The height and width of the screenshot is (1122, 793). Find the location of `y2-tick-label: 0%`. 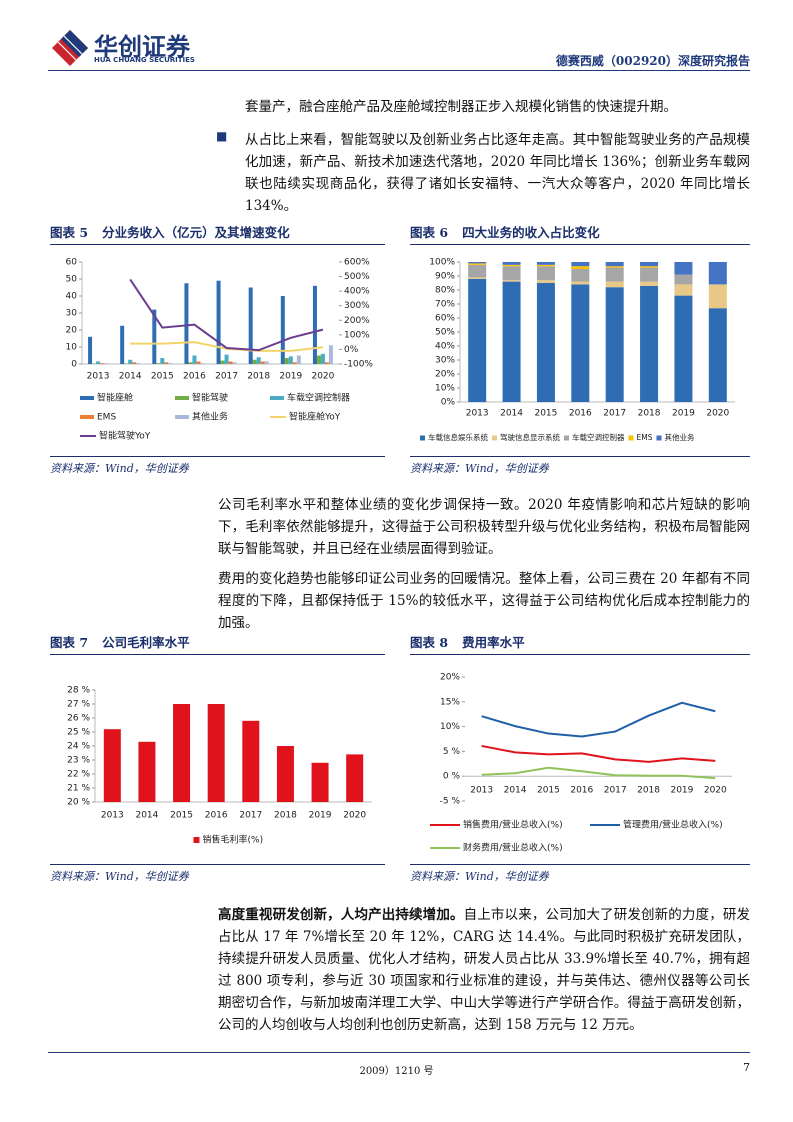

y2-tick-label: 0% is located at coordinates (351, 350).